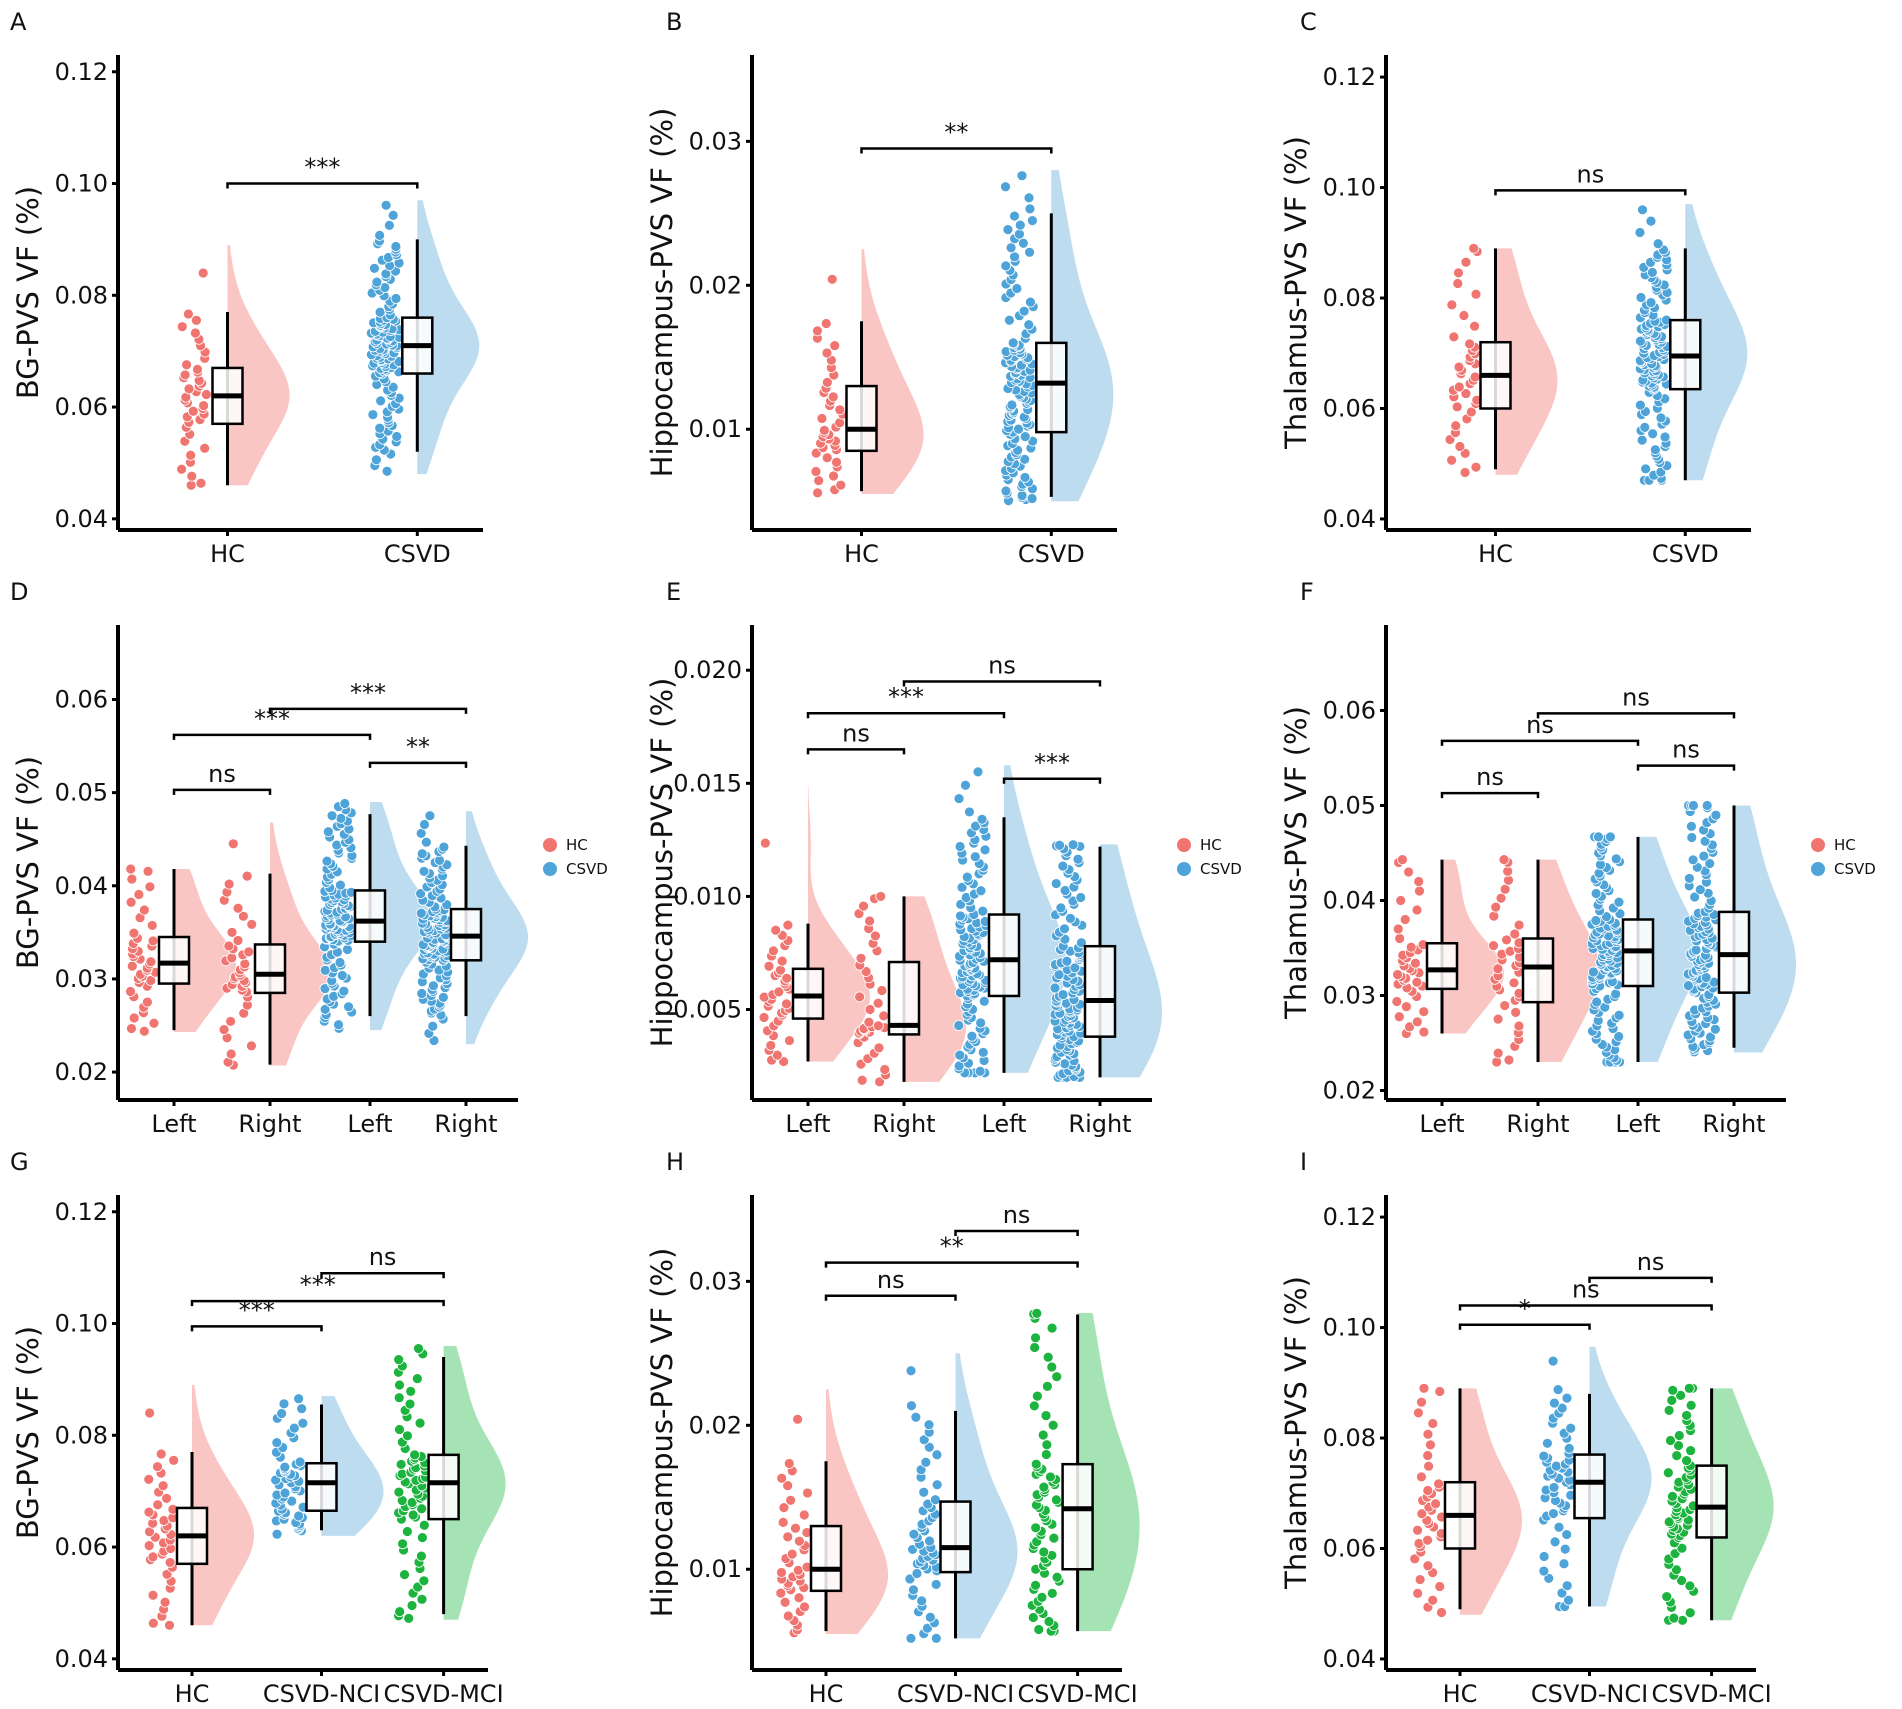 The width and height of the screenshot is (1902, 1709). Describe the element at coordinates (952, 1247) in the screenshot. I see `significance-label: **` at that location.